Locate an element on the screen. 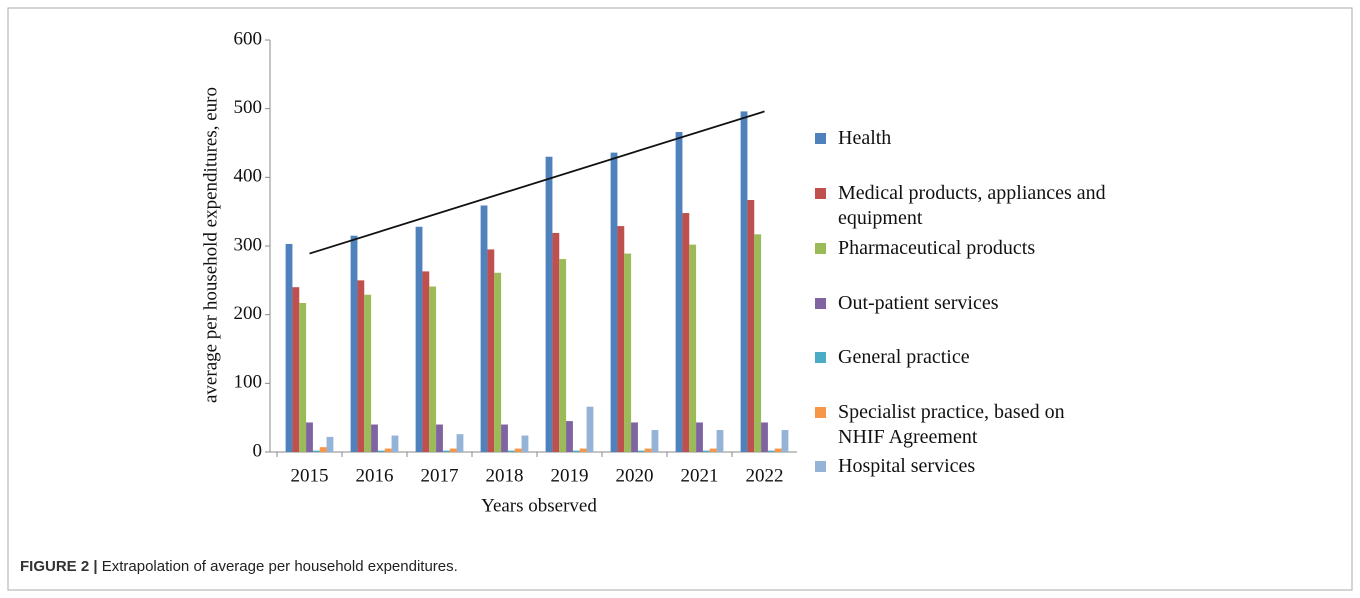 The height and width of the screenshot is (598, 1360). x-axis-title: Years observed is located at coordinates (539, 505).